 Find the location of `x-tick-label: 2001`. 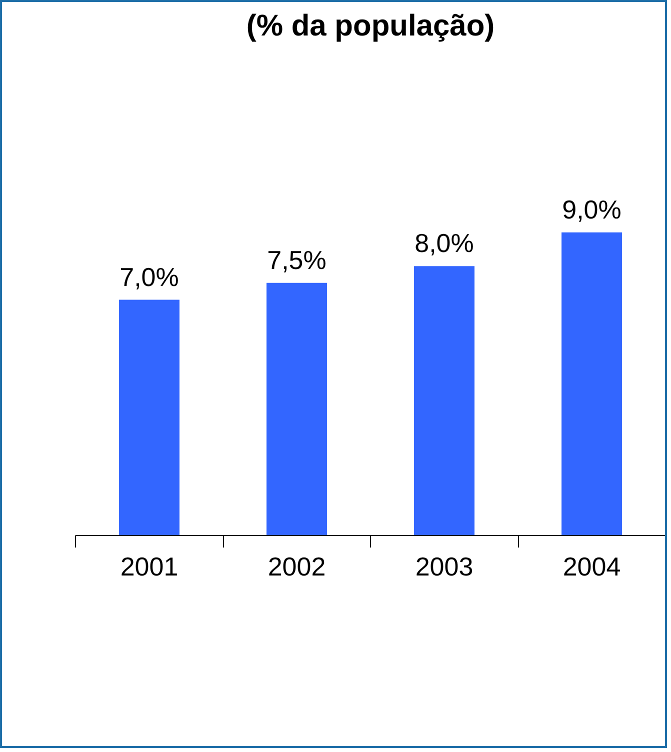

x-tick-label: 2001 is located at coordinates (149, 567).